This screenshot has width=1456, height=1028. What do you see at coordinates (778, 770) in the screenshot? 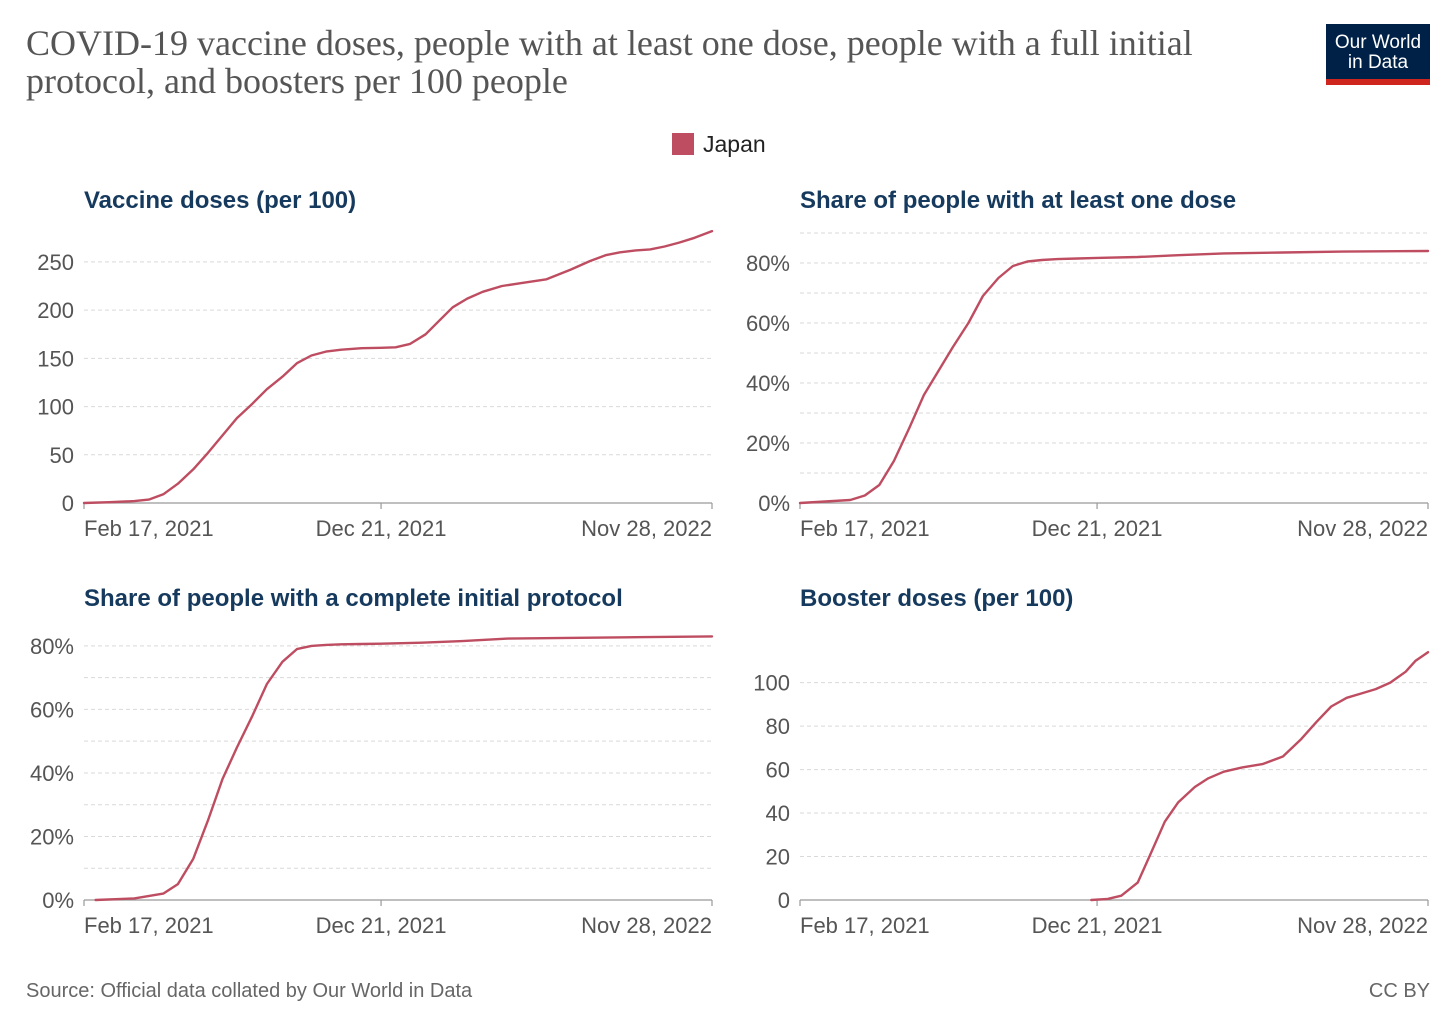
I see `y-tick-label: 60` at bounding box center [778, 770].